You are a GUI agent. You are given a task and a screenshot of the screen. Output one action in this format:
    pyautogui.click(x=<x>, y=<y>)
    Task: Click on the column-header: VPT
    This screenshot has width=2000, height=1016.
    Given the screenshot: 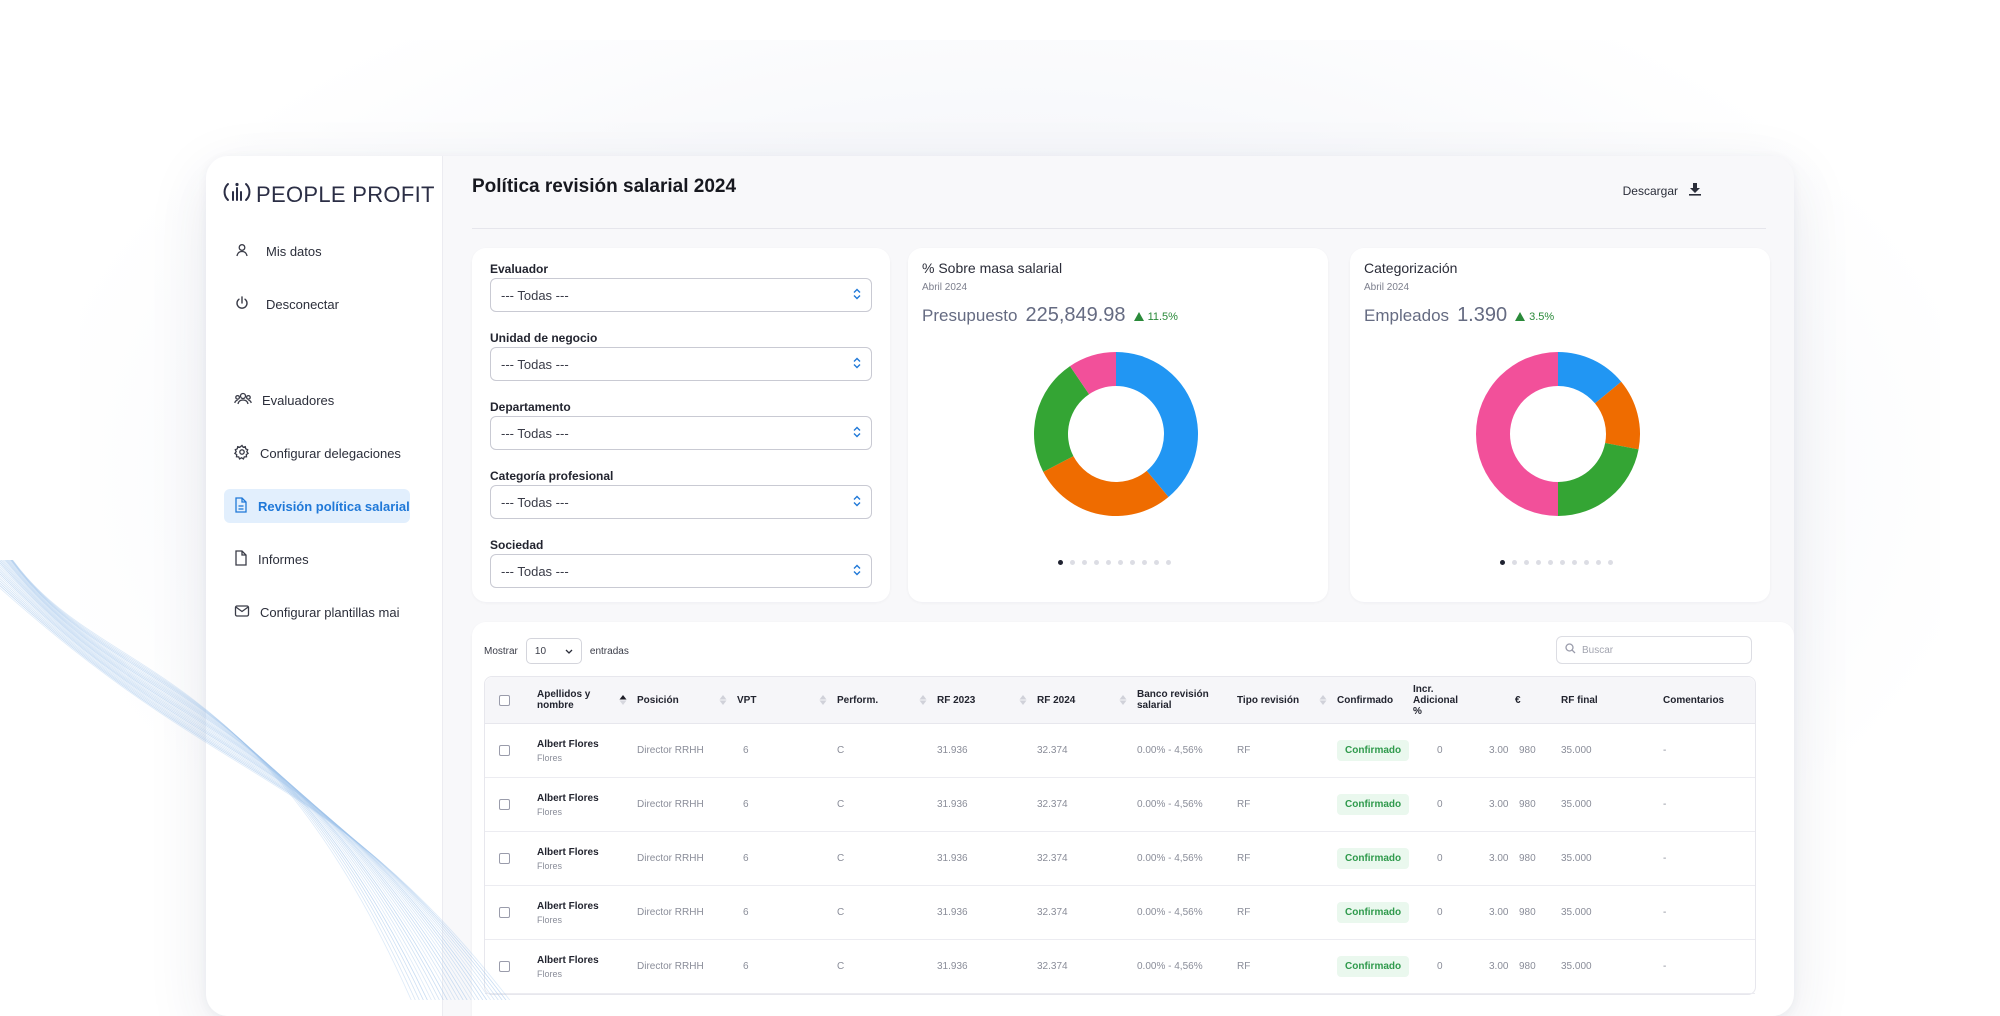 What is the action you would take?
    pyautogui.click(x=787, y=700)
    